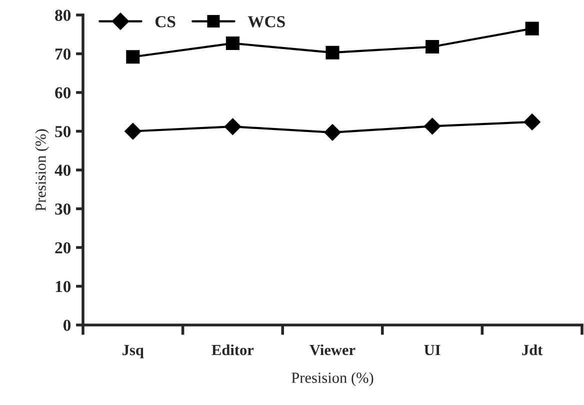 The image size is (584, 405). What do you see at coordinates (133, 351) in the screenshot?
I see `x-tick-label: Jsq` at bounding box center [133, 351].